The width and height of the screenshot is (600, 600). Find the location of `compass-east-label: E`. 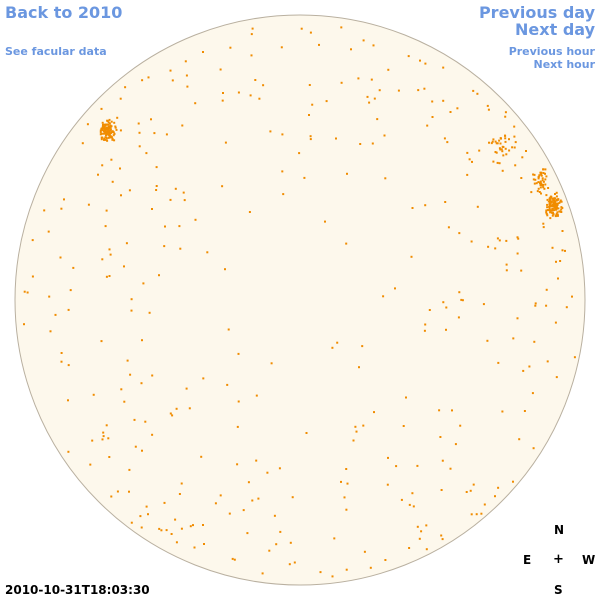

compass-east-label: E is located at coordinates (527, 560).